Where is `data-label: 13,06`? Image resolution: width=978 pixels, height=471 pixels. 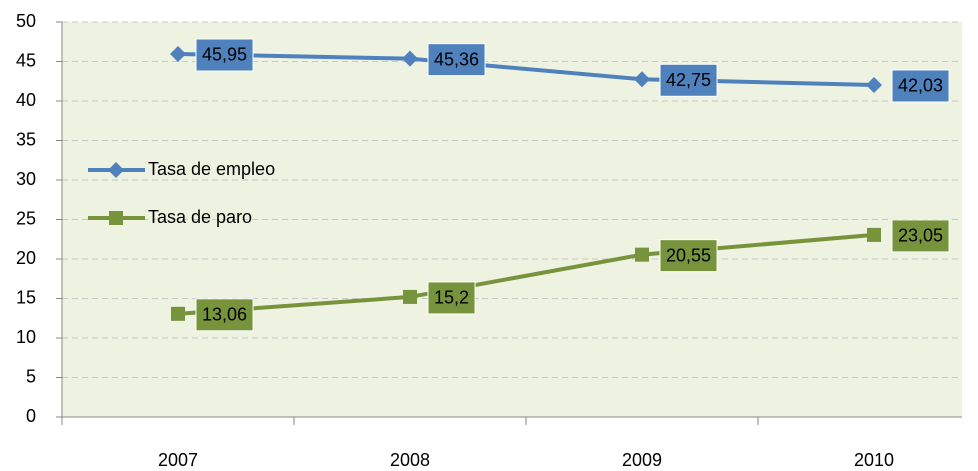 data-label: 13,06 is located at coordinates (224, 315).